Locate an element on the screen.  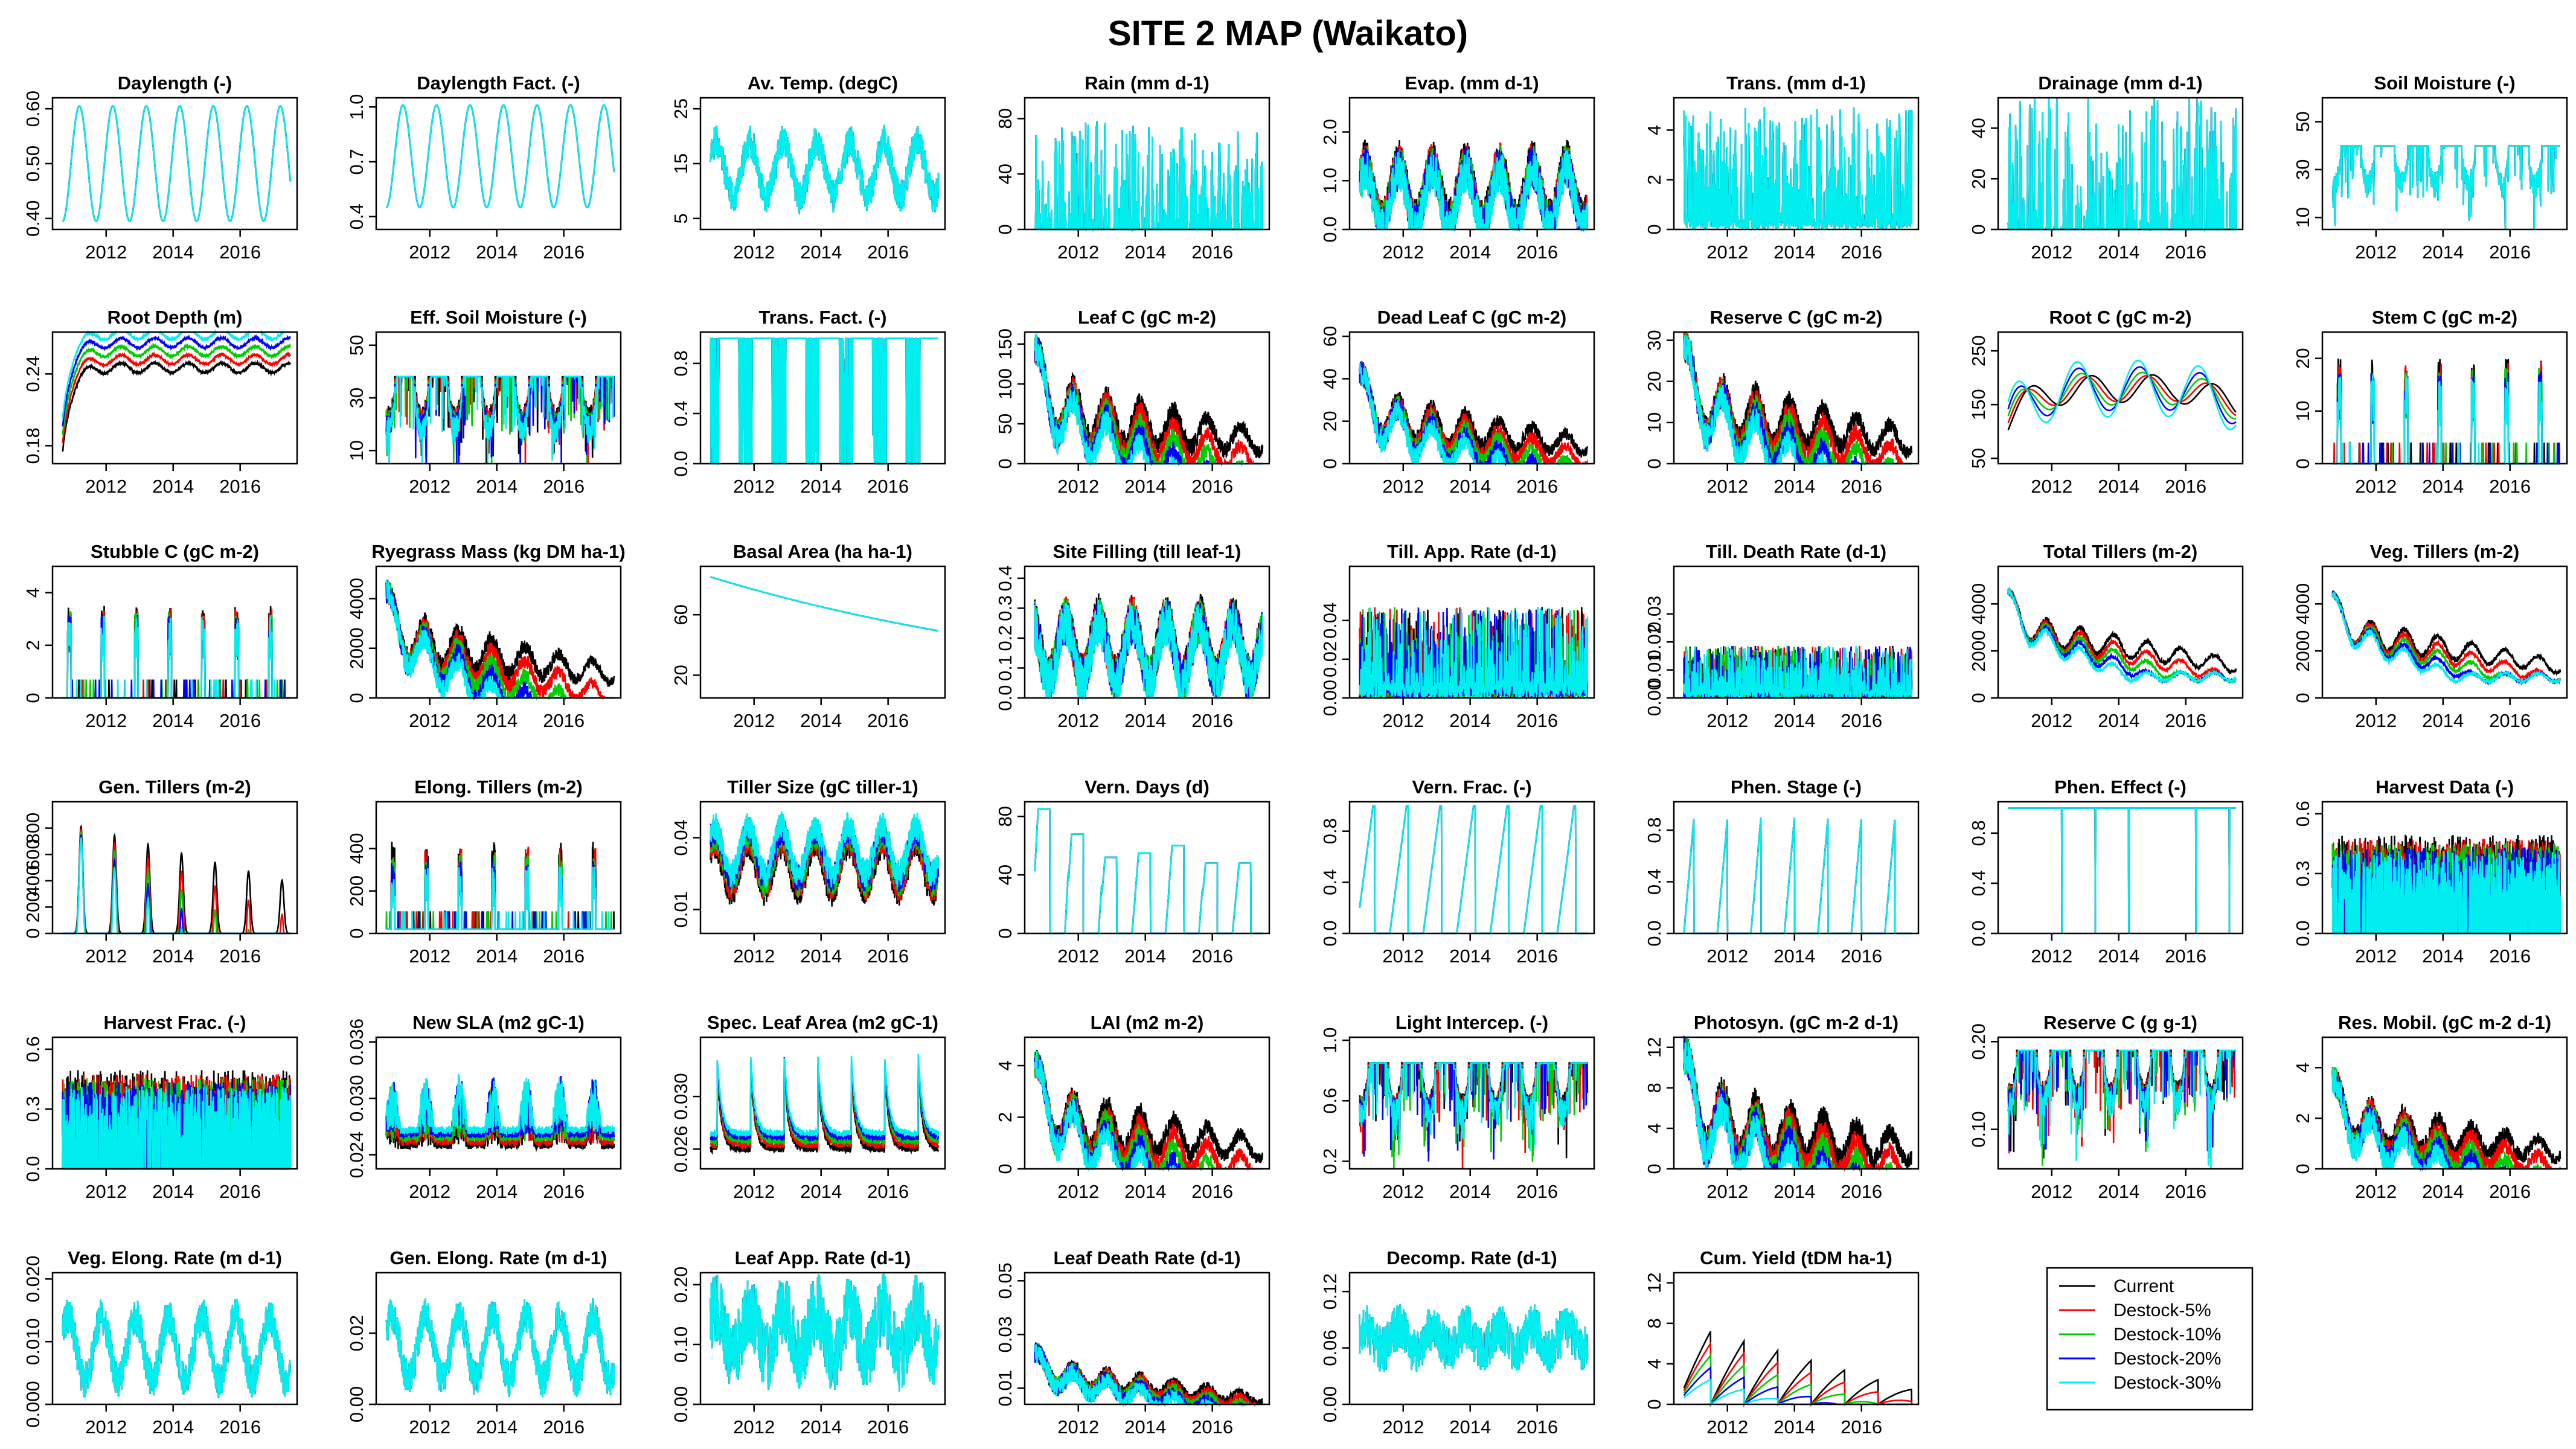
panel-1: Daylength Fact. (-) 2012 2014 2016 0.4 0.7 1.0 is located at coordinates (484, 167).